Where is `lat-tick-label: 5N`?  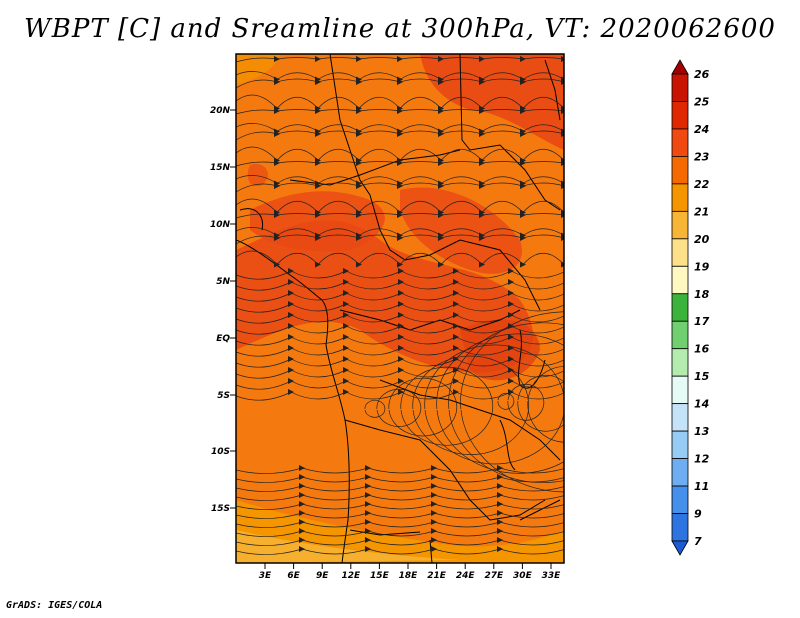 lat-tick-label: 5N is located at coordinates (223, 282).